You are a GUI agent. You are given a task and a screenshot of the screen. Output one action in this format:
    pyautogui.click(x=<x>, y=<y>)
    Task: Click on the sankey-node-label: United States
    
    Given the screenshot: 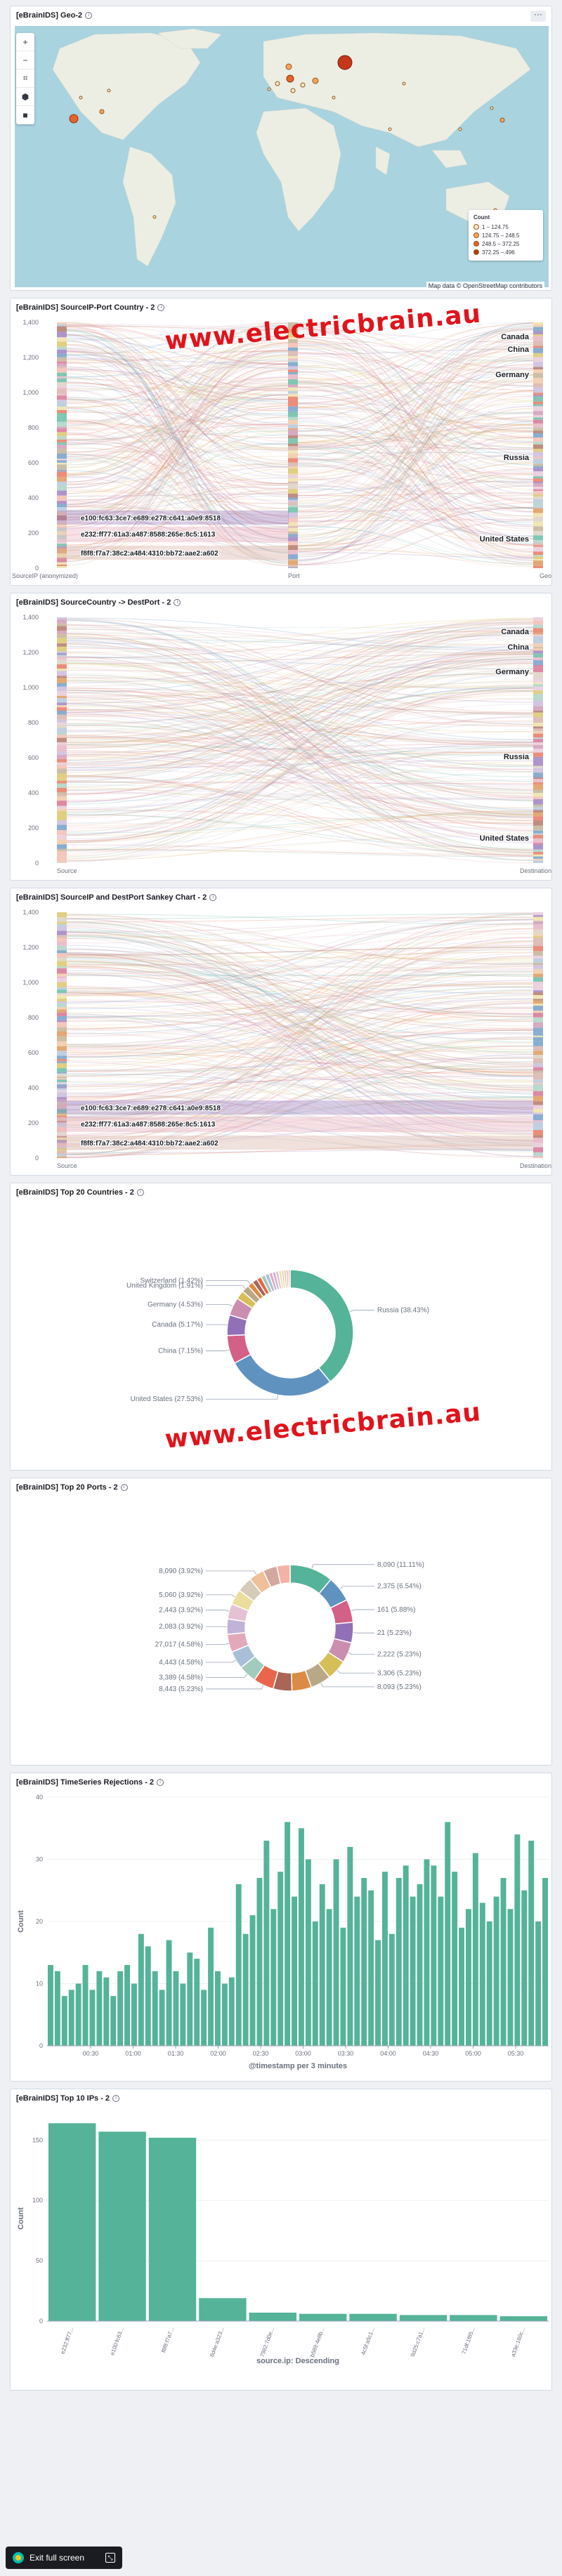 What is the action you would take?
    pyautogui.click(x=505, y=539)
    